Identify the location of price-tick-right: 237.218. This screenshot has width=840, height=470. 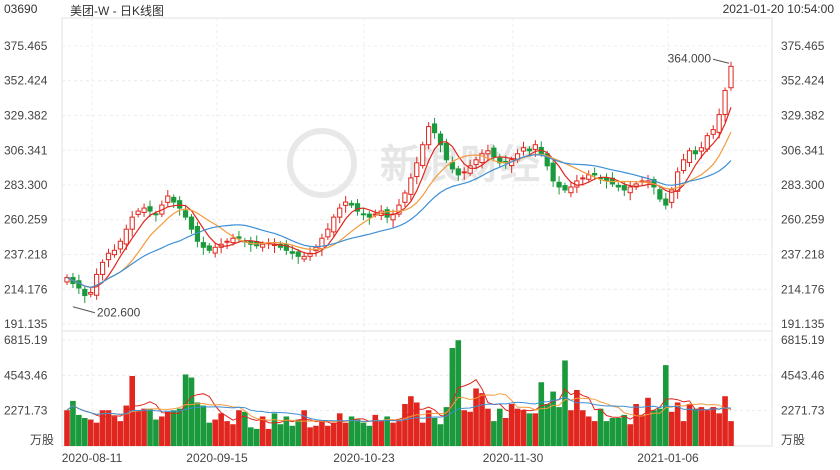
(803, 254).